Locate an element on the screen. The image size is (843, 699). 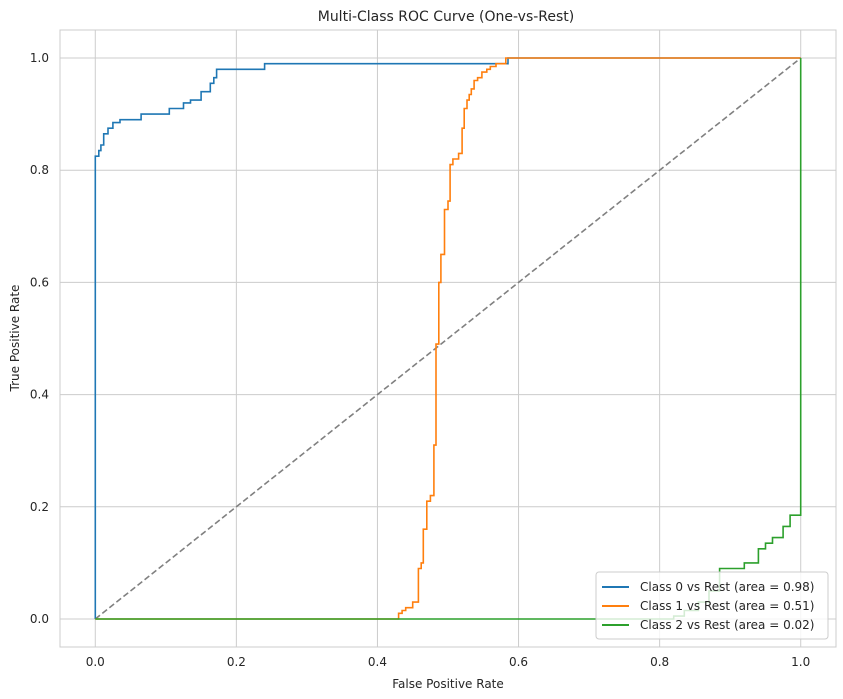
y-tick-label: 0.4 is located at coordinates (39, 395).